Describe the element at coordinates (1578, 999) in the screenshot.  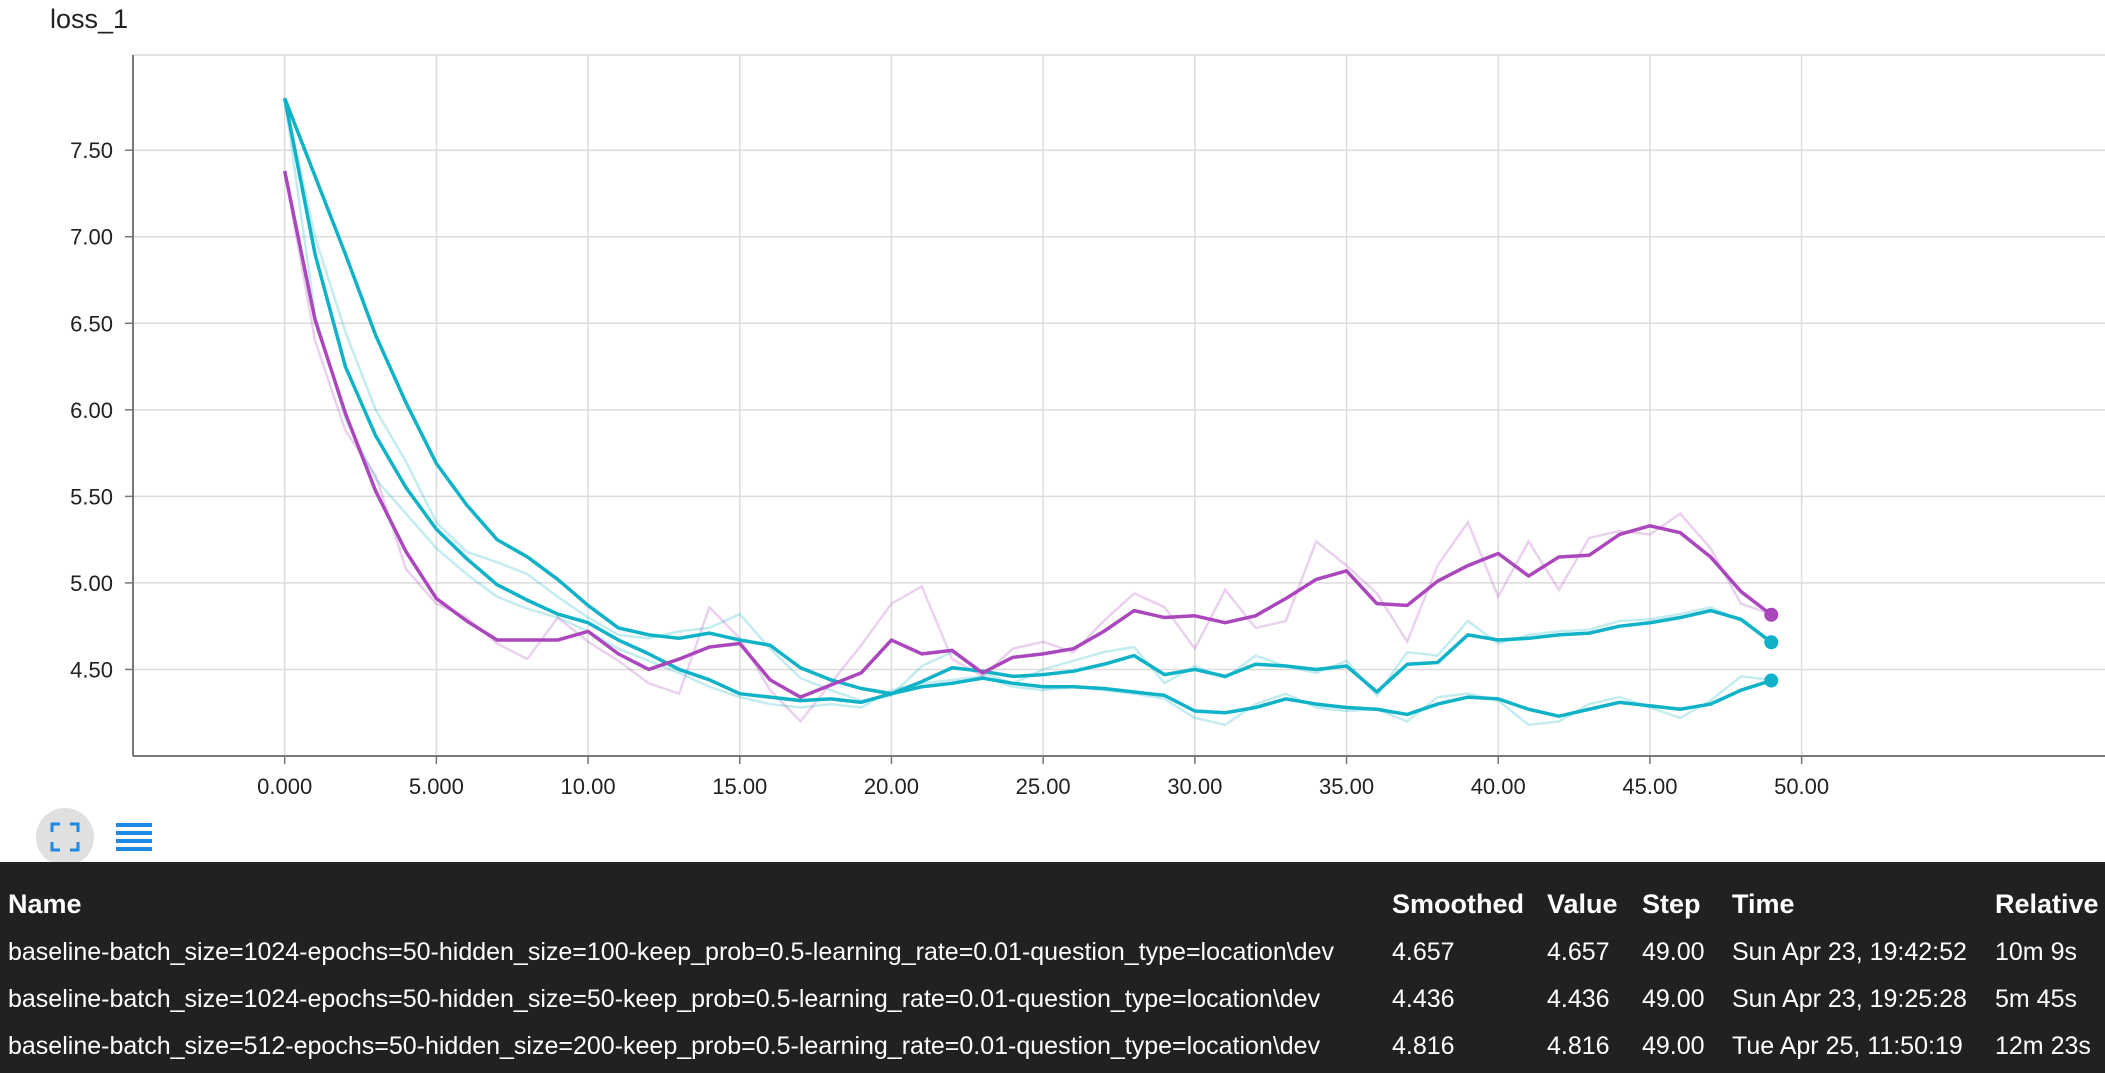
I see `run-value: 4.436` at that location.